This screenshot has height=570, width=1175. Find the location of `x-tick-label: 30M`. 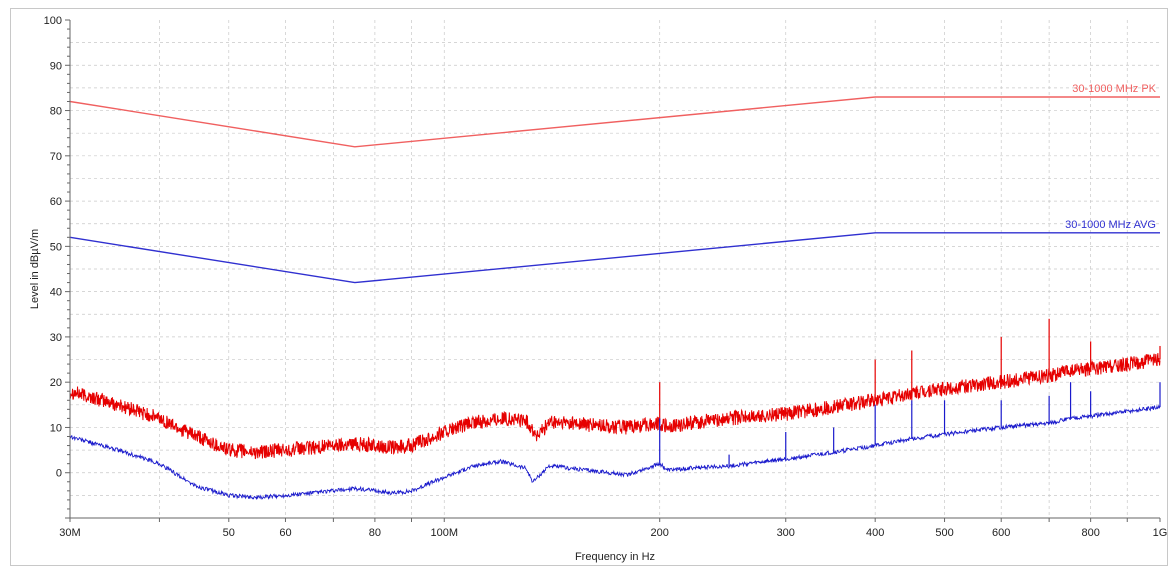

x-tick-label: 30M is located at coordinates (69, 533).